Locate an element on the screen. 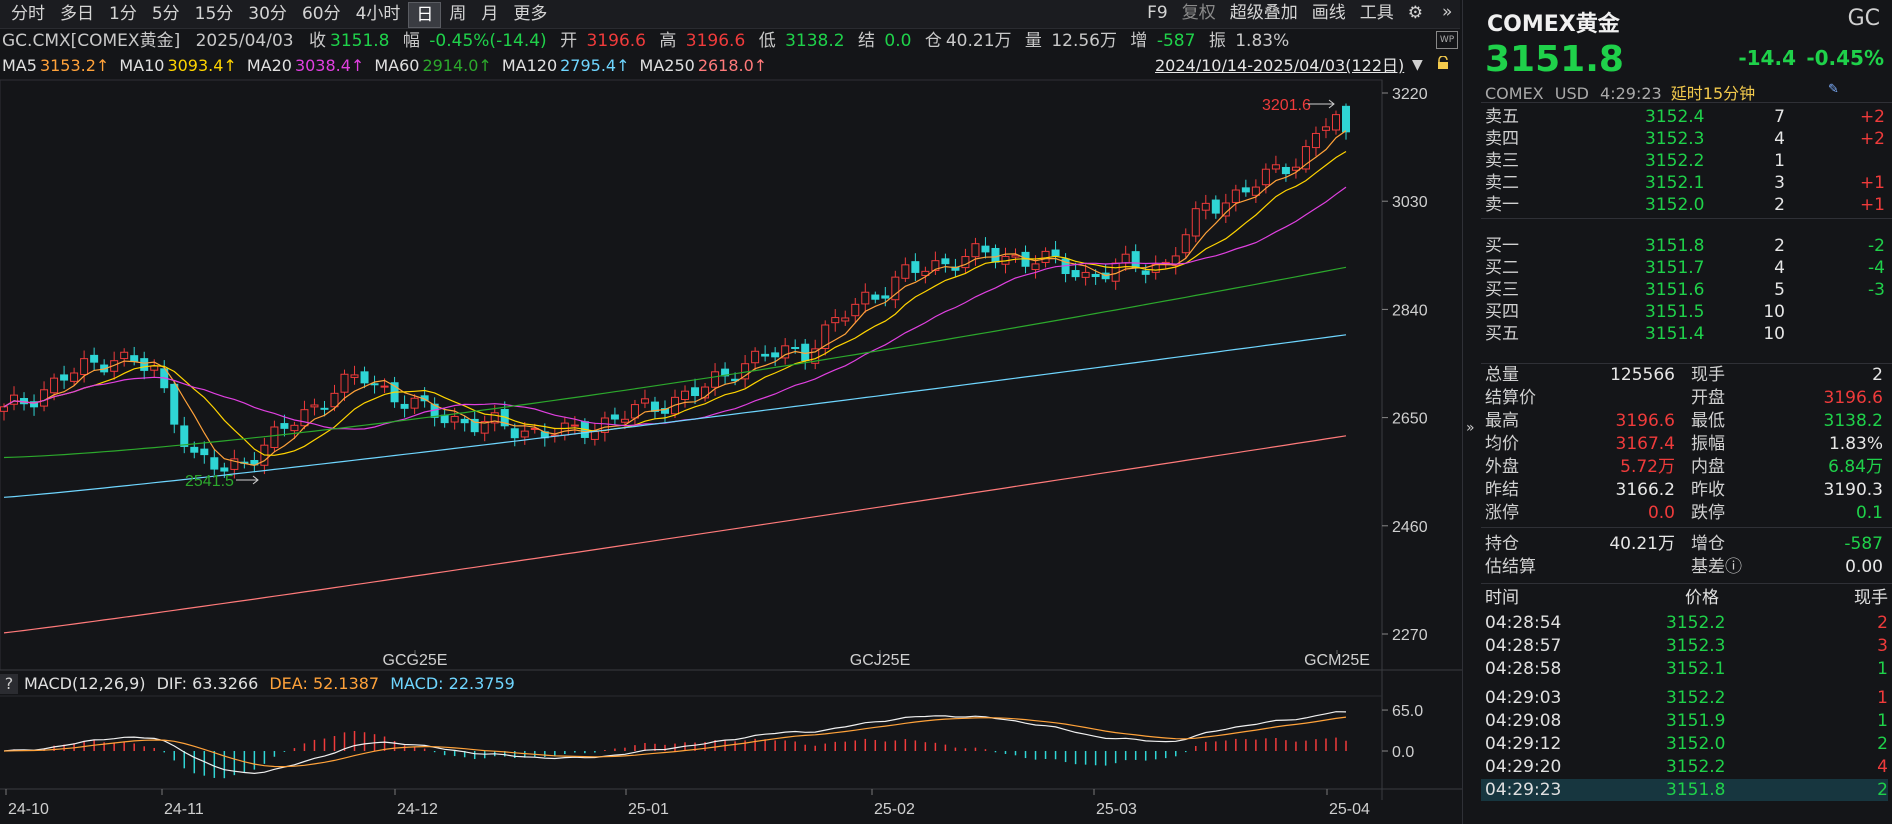  watermark-toggle-icon: WP is located at coordinates (1447, 40).